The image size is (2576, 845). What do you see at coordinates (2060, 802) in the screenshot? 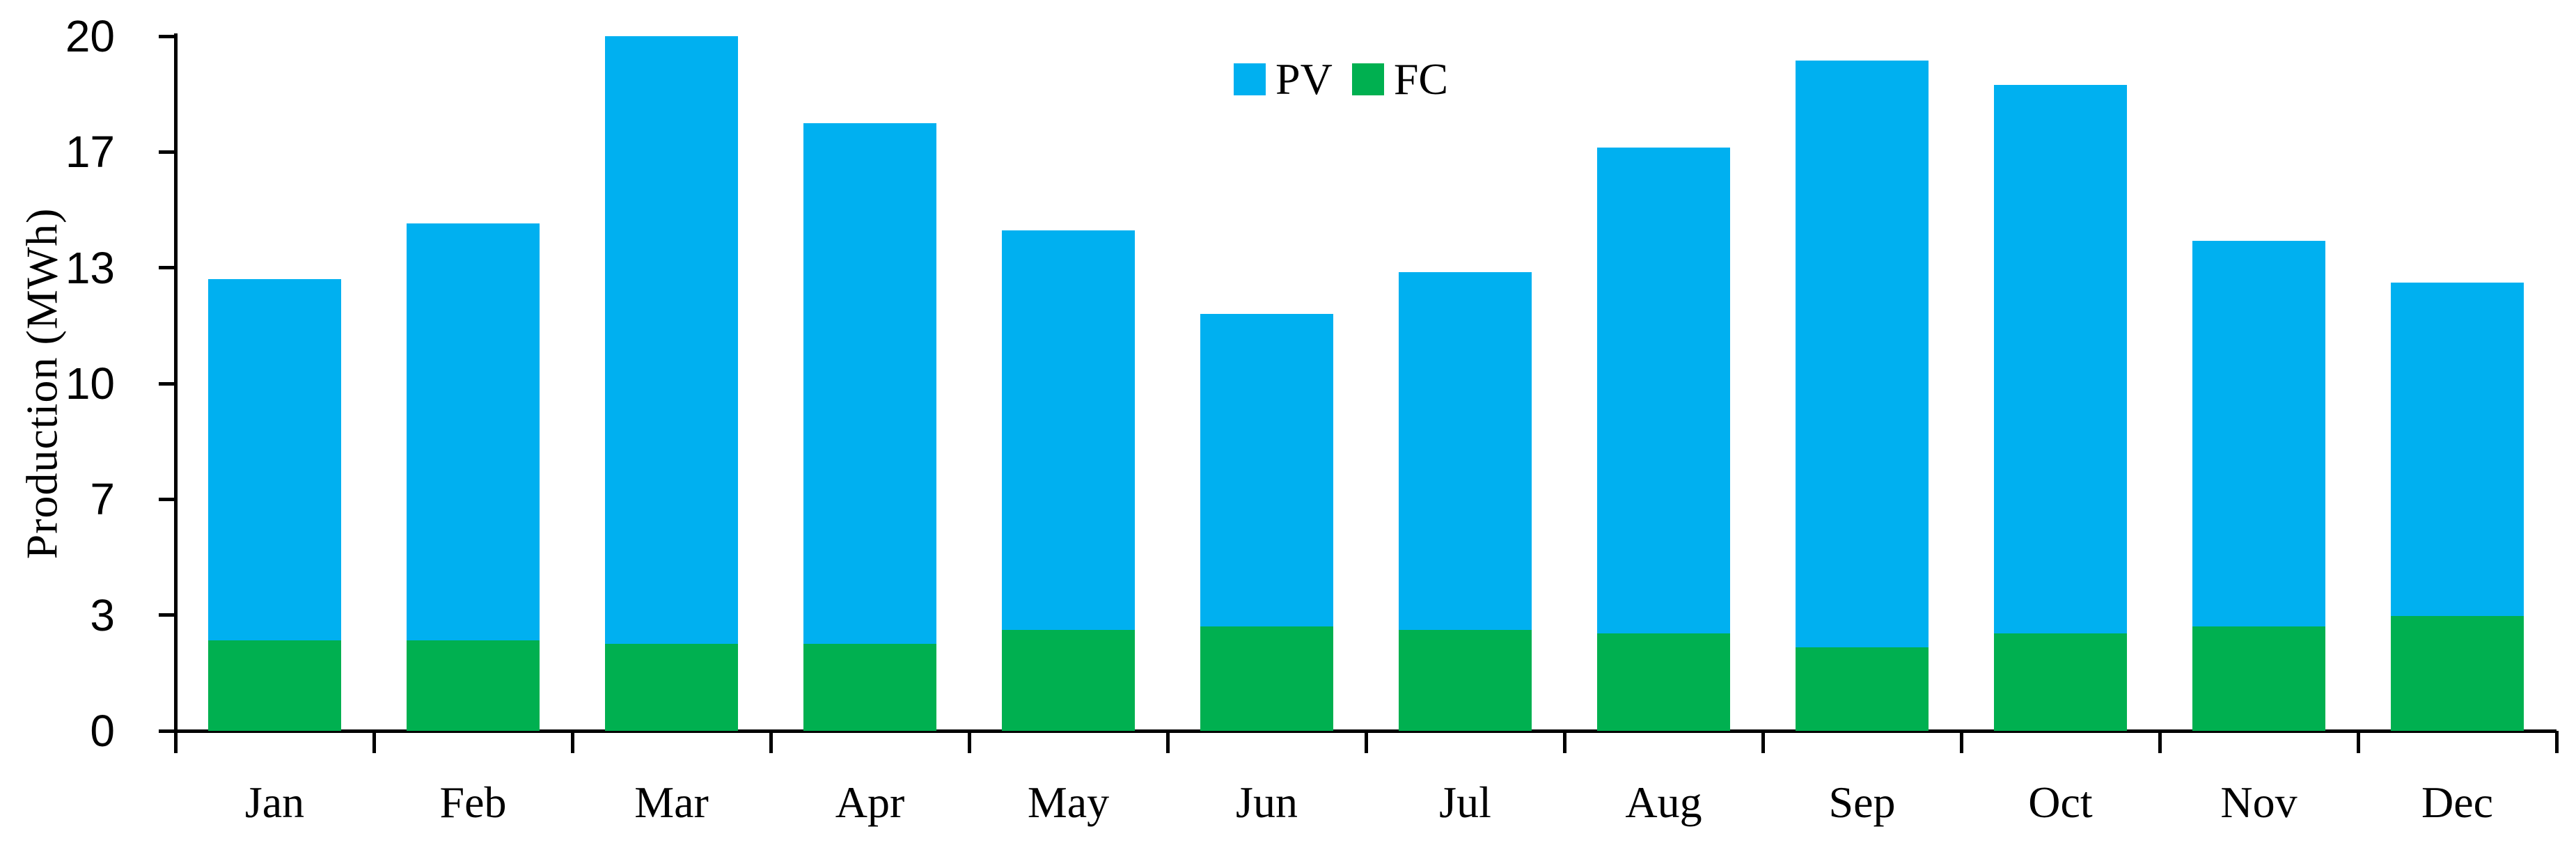
I see `x-axis-label: Oct` at bounding box center [2060, 802].